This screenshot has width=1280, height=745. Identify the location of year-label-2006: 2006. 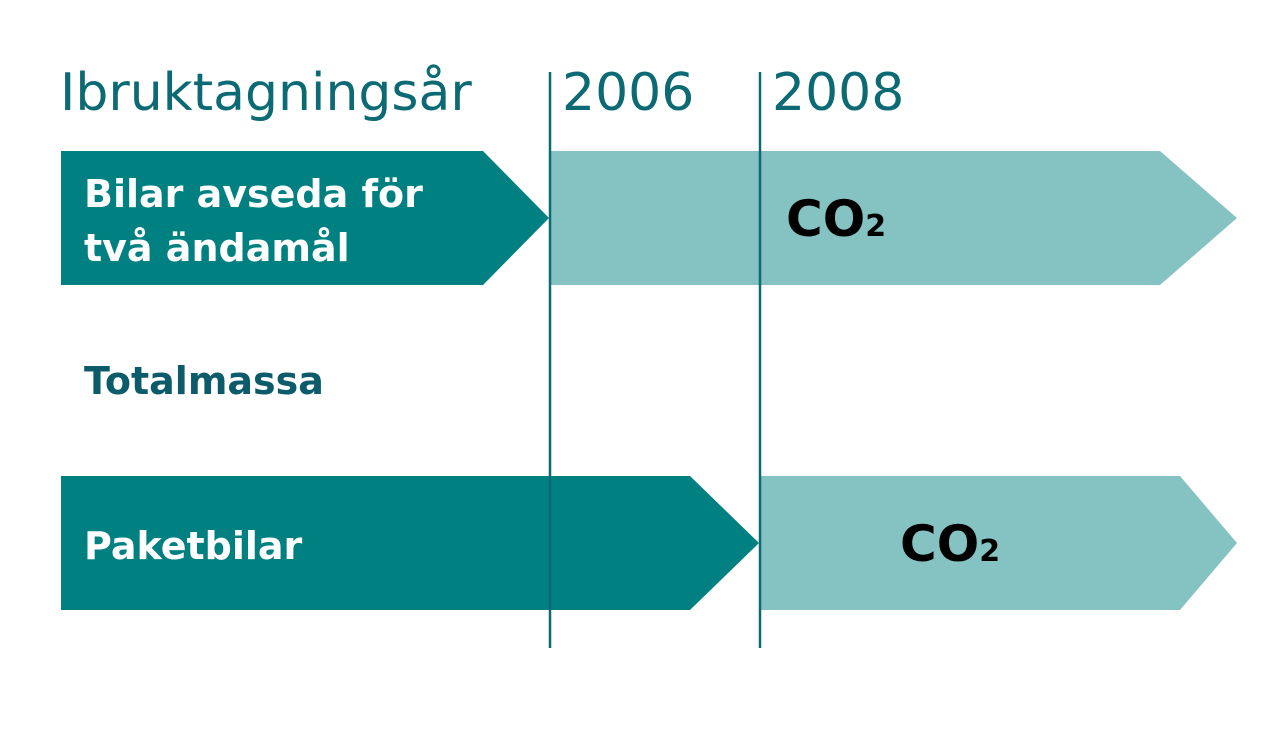
(628, 93).